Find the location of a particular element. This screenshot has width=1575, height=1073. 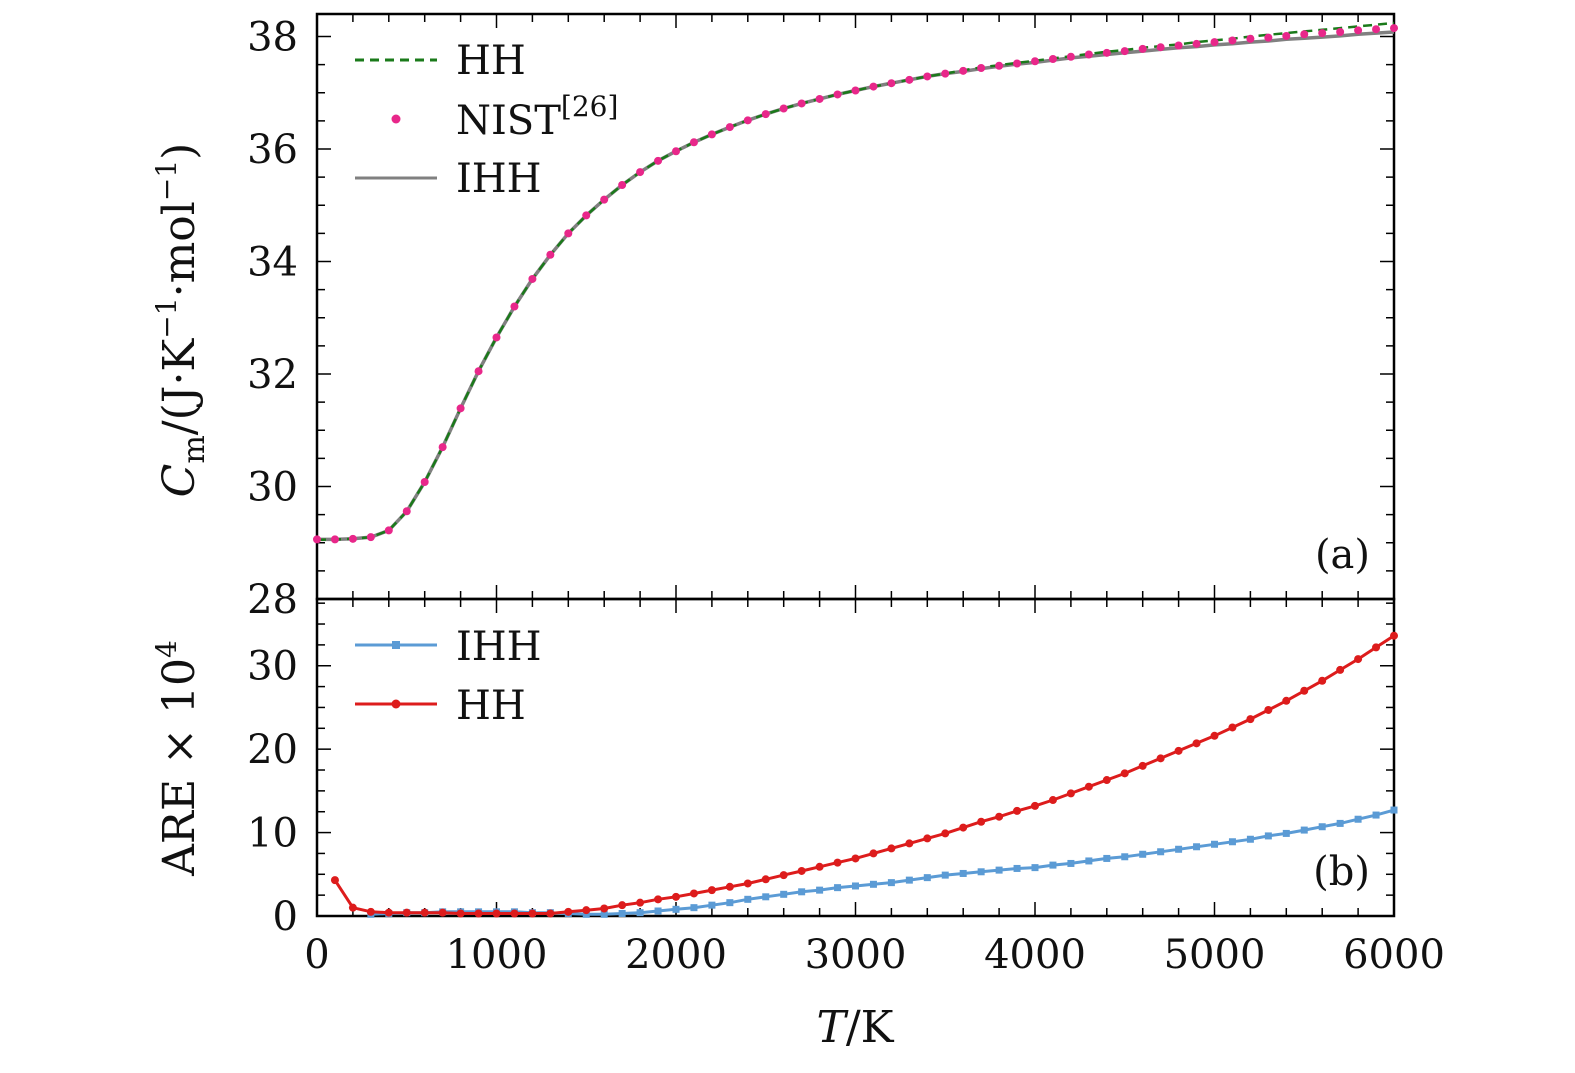

panel-b-ytick-label: 10 is located at coordinates (272, 834).